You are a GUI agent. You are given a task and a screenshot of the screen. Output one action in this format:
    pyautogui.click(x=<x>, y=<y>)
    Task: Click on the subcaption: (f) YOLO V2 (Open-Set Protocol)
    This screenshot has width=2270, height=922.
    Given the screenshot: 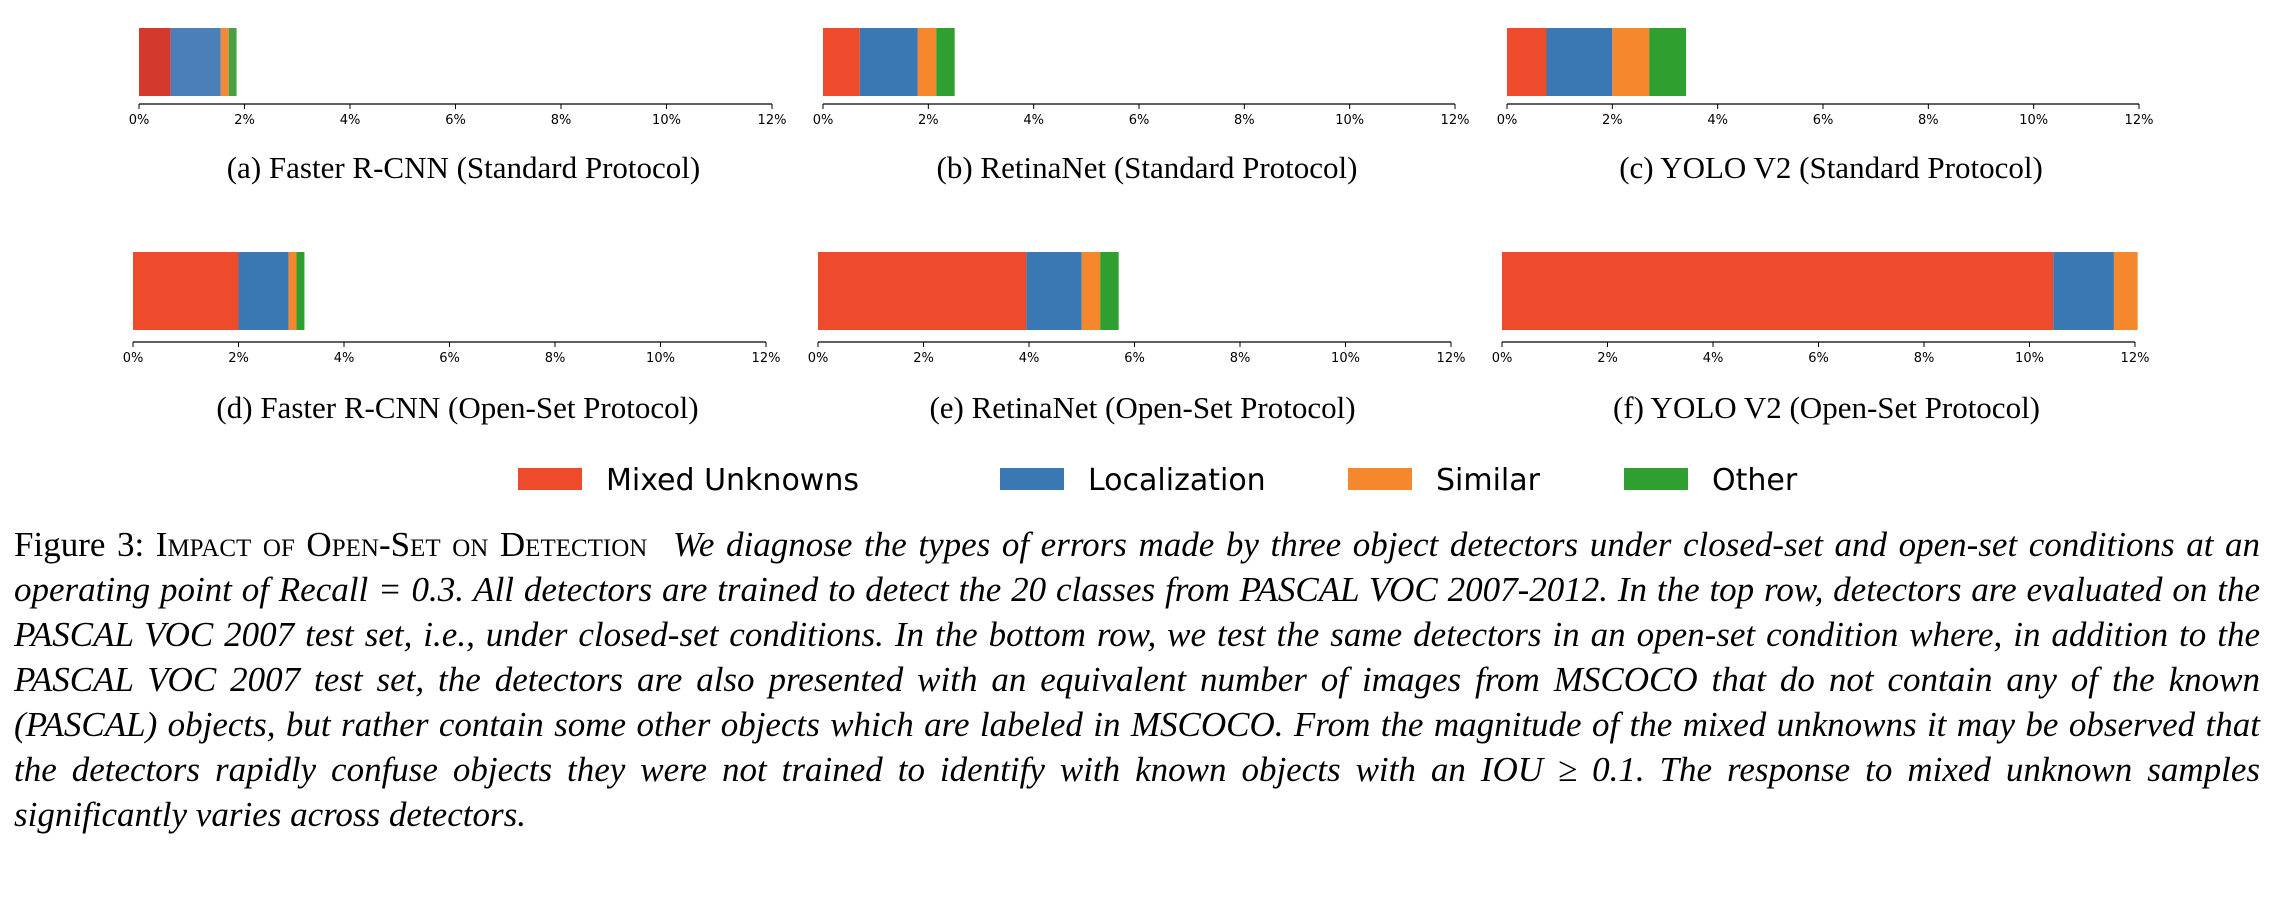 What is the action you would take?
    pyautogui.click(x=1826, y=407)
    